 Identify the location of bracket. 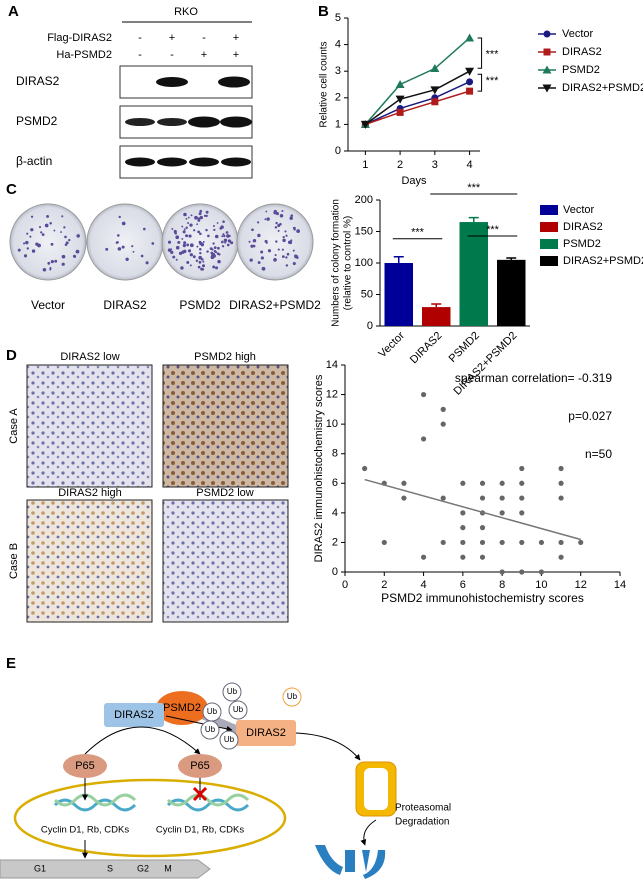
(480, 53).